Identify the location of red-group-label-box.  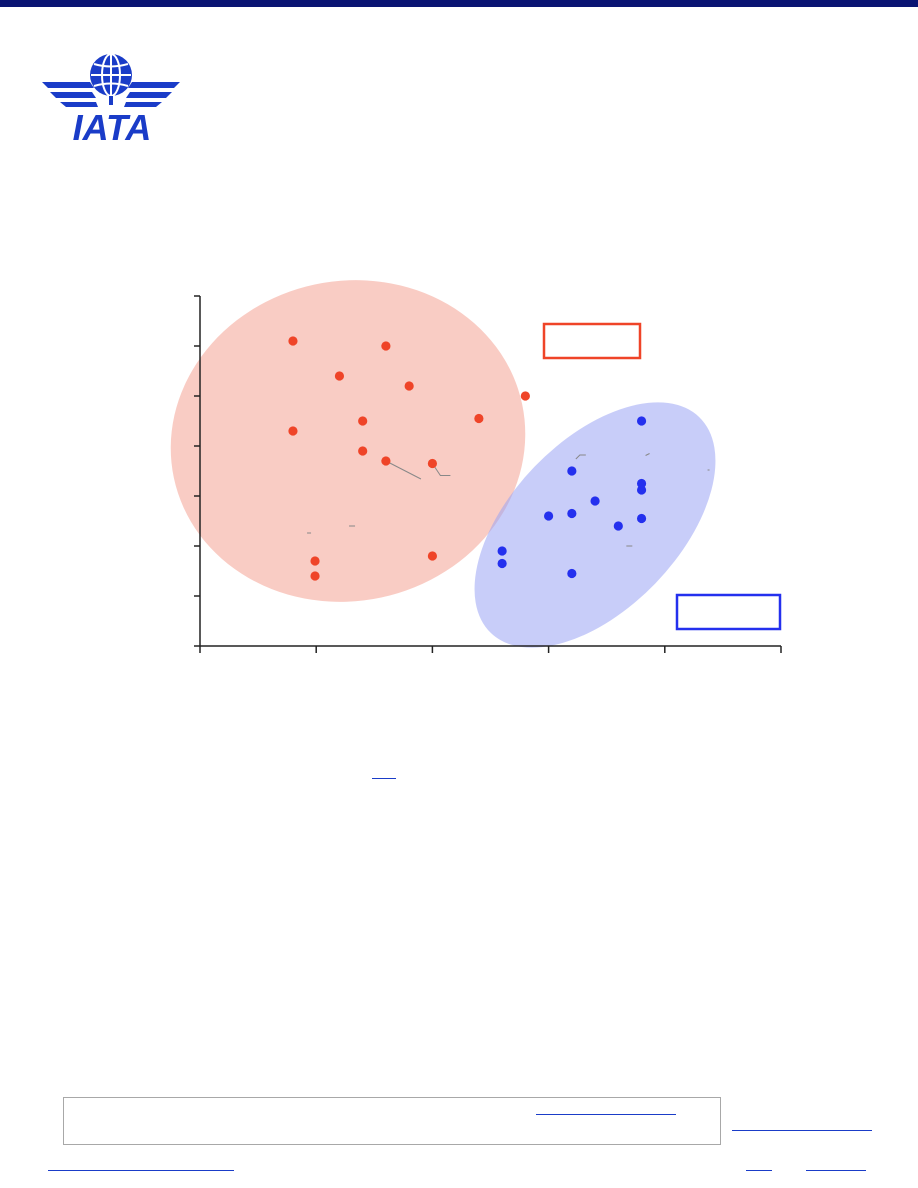
(592, 341).